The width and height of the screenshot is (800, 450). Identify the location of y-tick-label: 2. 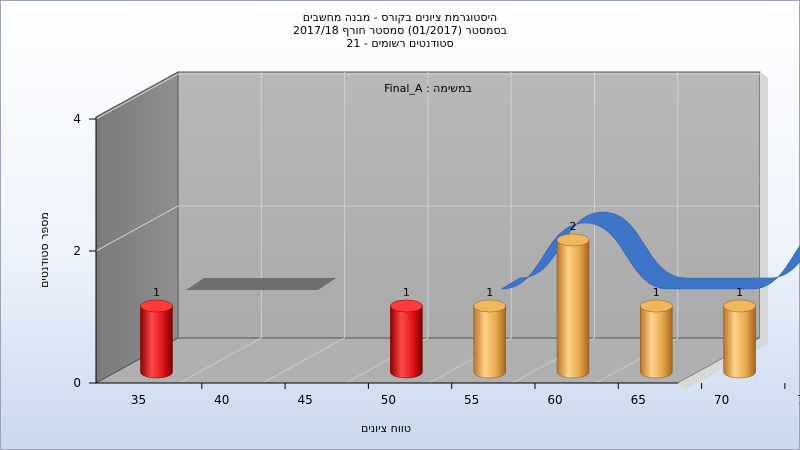
(77, 251).